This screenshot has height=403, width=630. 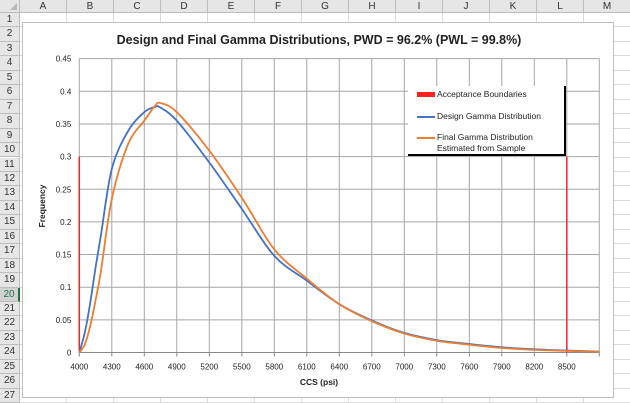 What do you see at coordinates (534, 367) in the screenshot?
I see `x-tick-label: 8200` at bounding box center [534, 367].